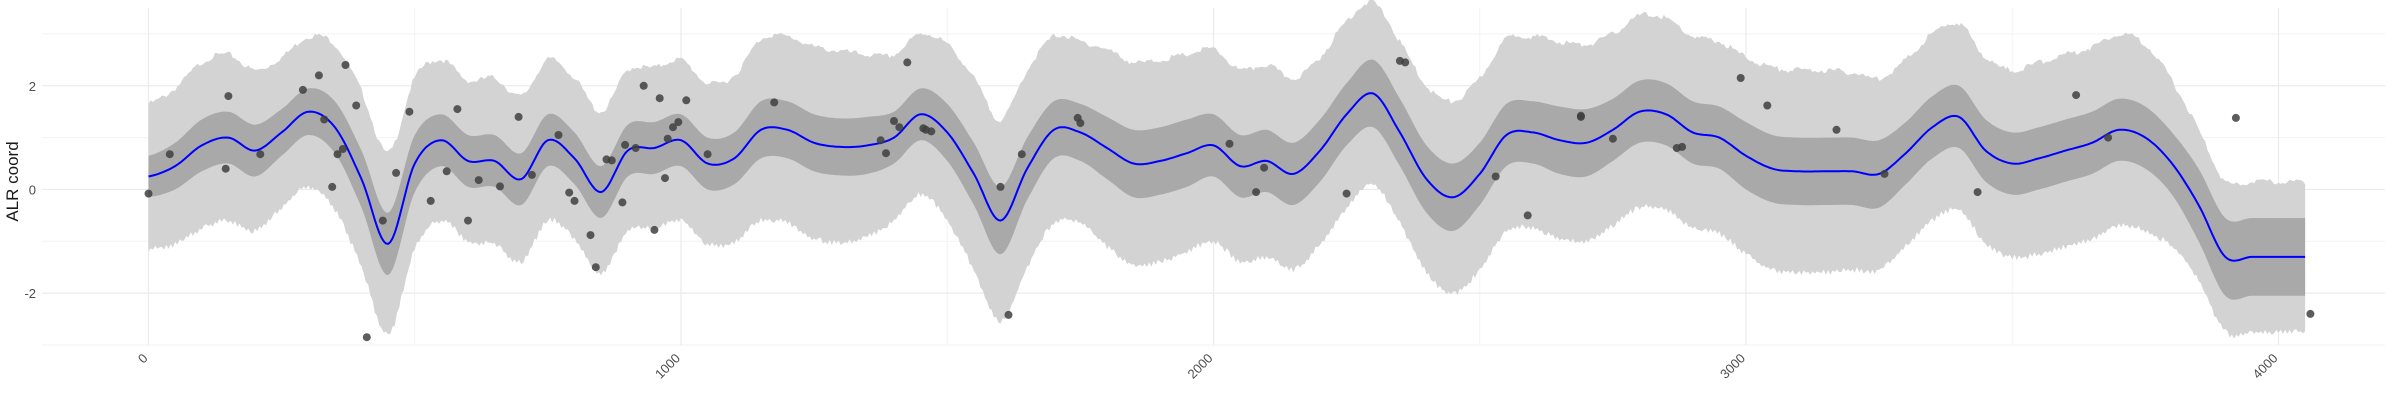 The width and height of the screenshot is (2400, 400). I want to click on y-axis-title: ALR coord, so click(12, 181).